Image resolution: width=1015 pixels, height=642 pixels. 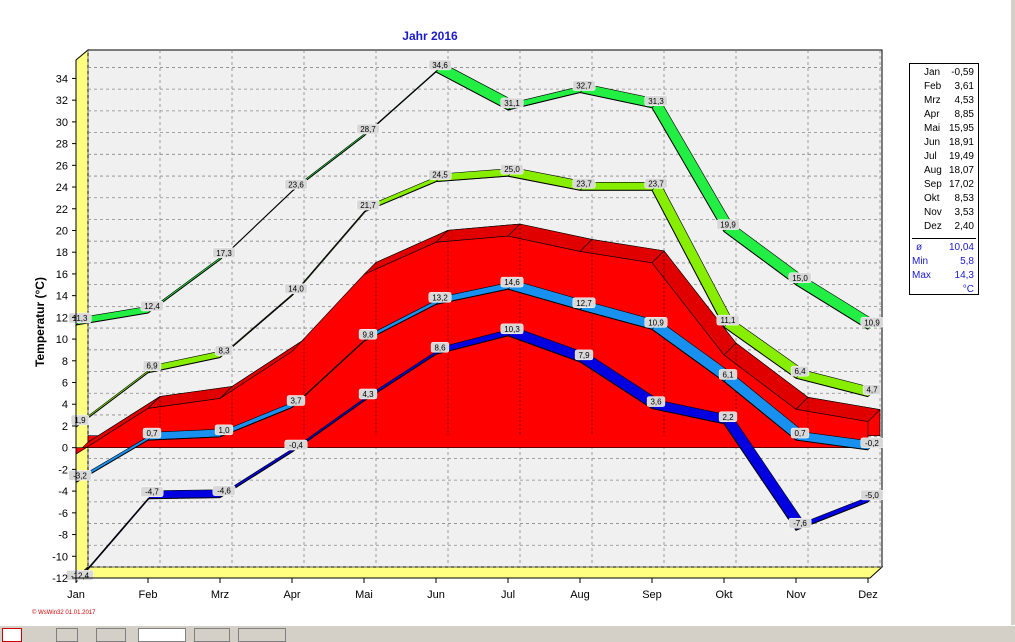 I want to click on data-label-text: -3,2, so click(x=80, y=475).